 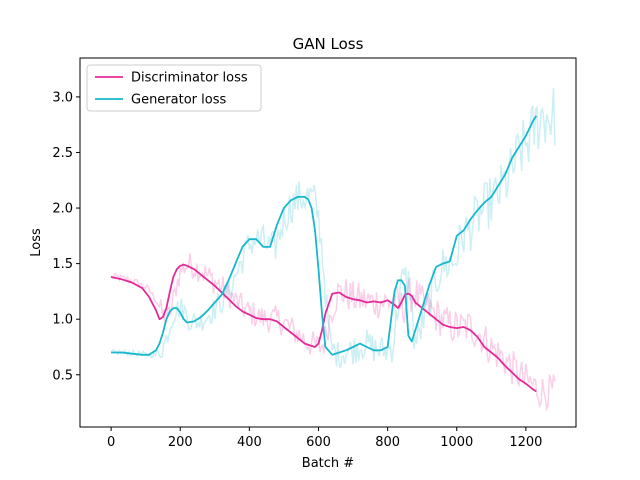 What do you see at coordinates (62, 264) in the screenshot?
I see `y-tick-label: 1.5` at bounding box center [62, 264].